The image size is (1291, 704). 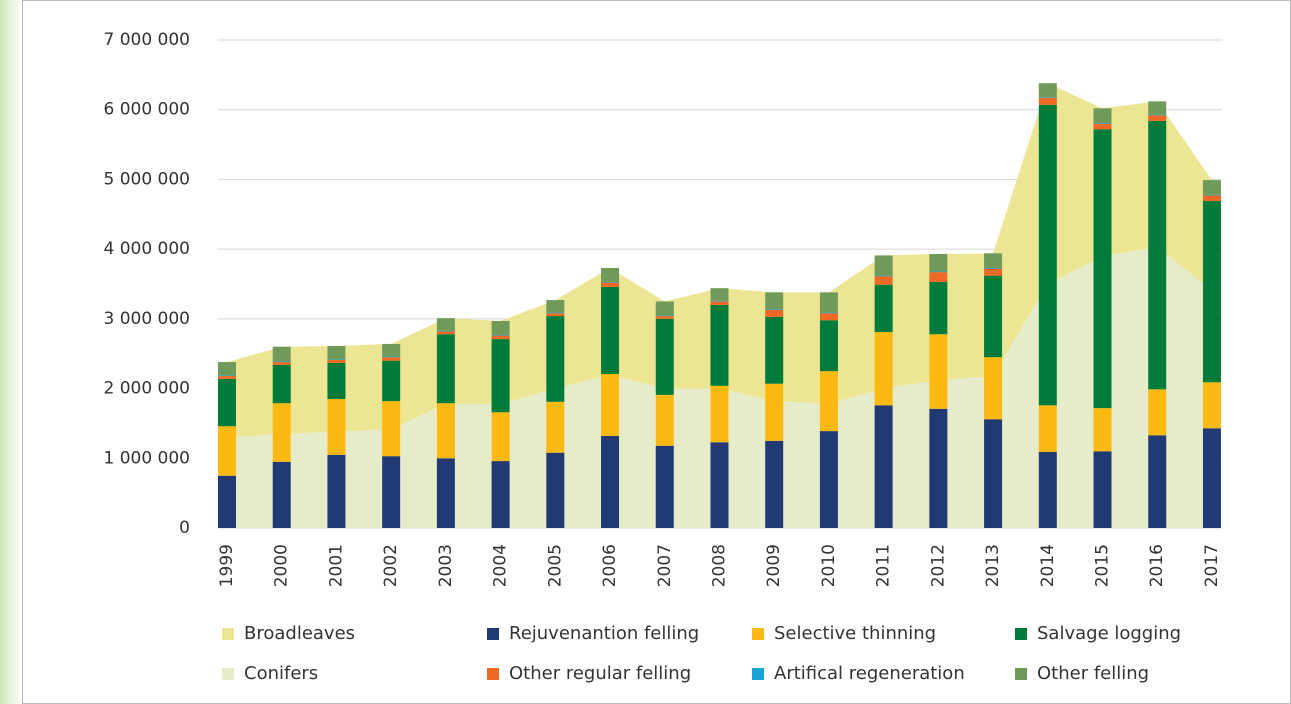 What do you see at coordinates (829, 565) in the screenshot?
I see `x-tick-label: 2010` at bounding box center [829, 565].